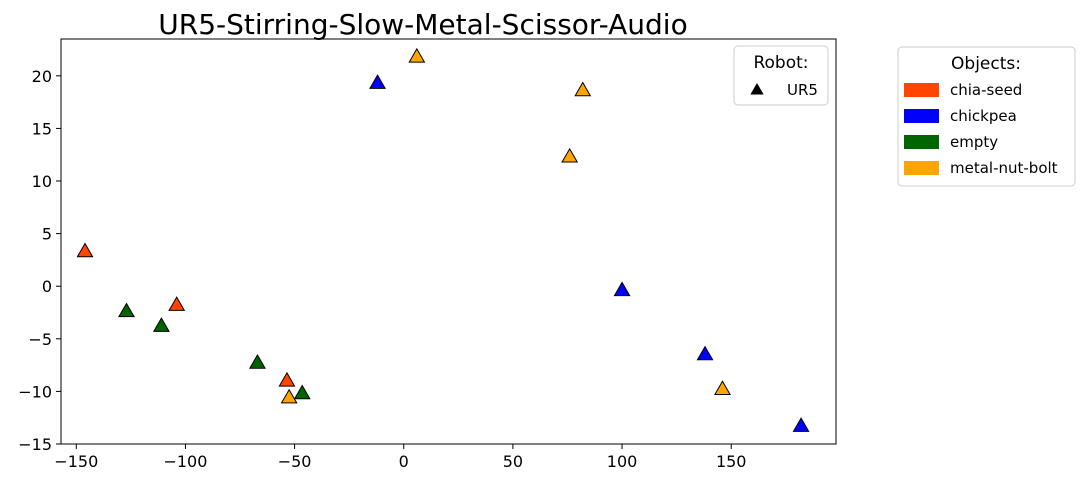 This screenshot has height=483, width=1085. I want to click on x-axis: −150 −100 −50 0 50 100 150, so click(400, 457).